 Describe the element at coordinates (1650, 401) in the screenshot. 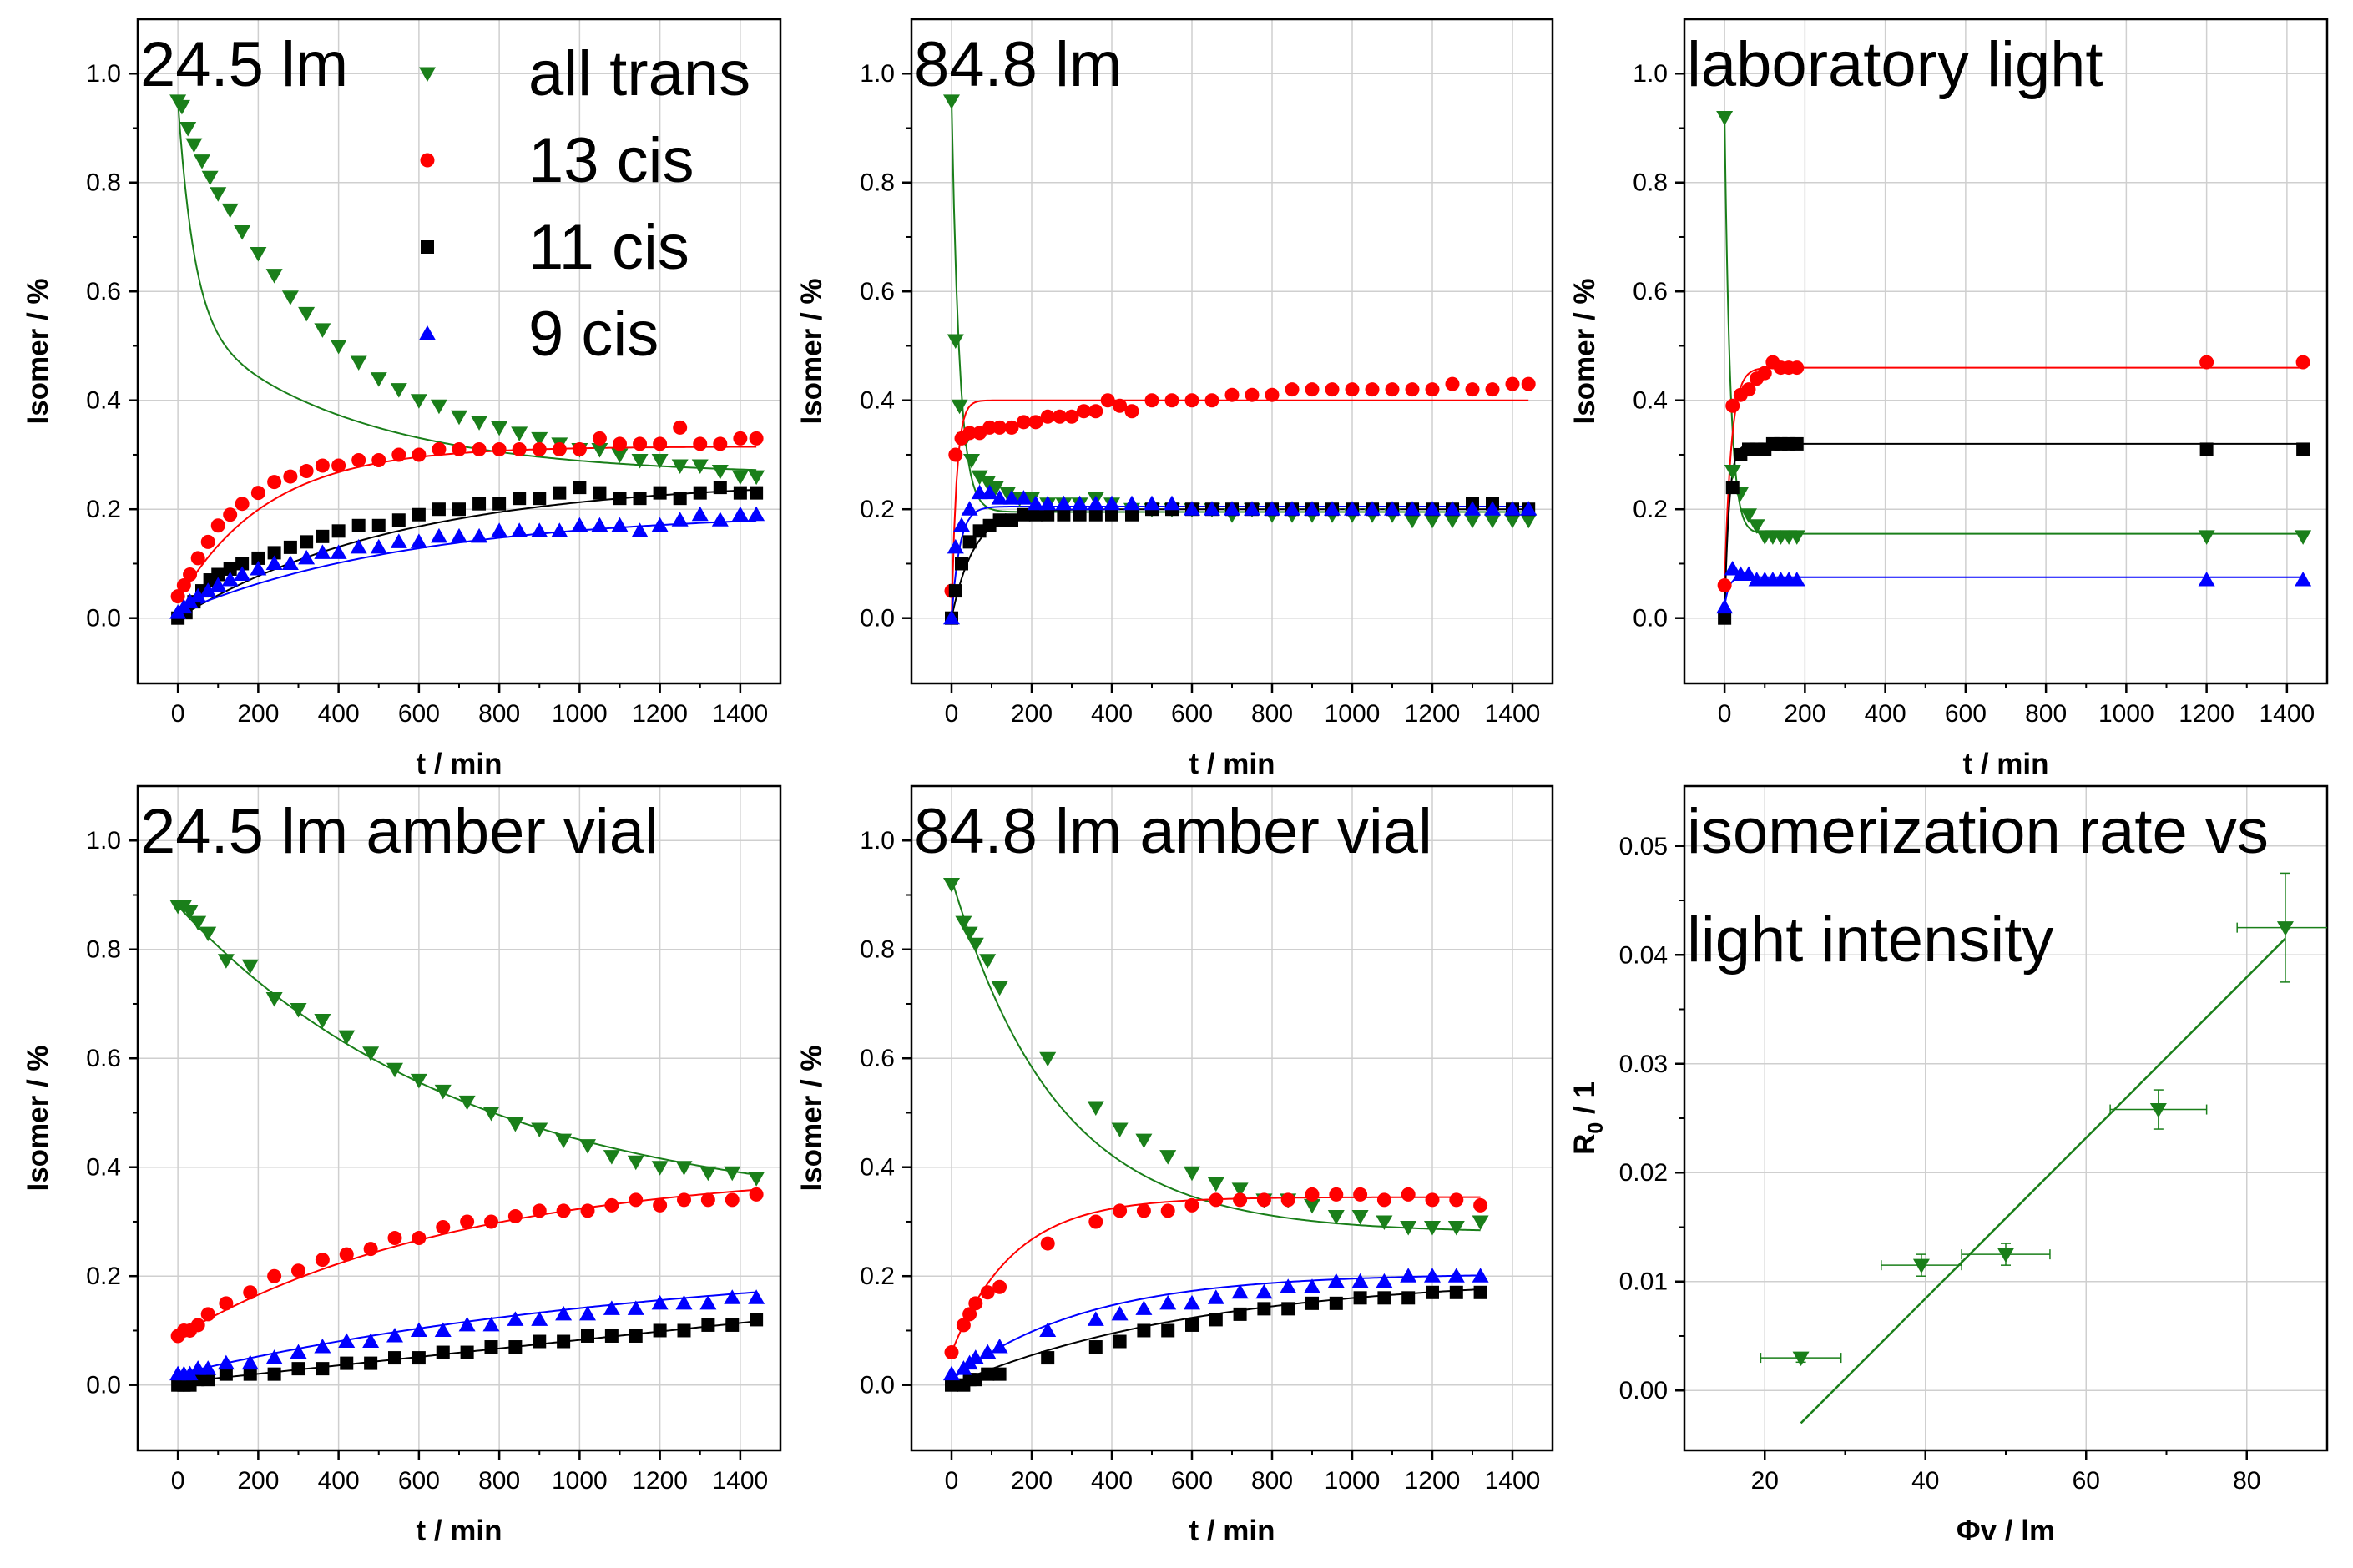

I see `y-tick-label: 0.4` at that location.